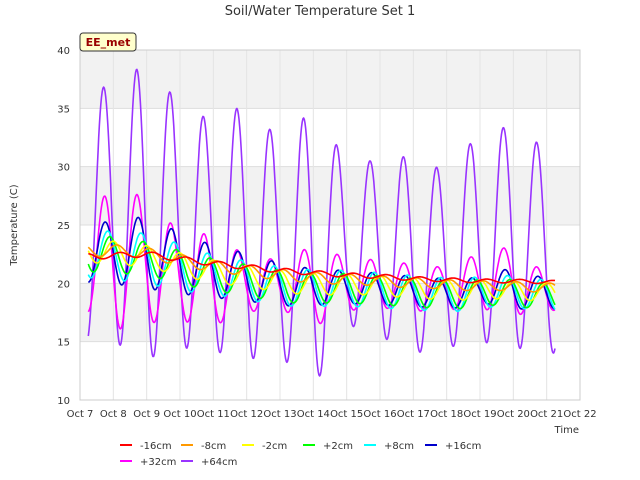 This screenshot has height=480, width=640. I want to click on y-tick-label: 30, so click(63, 168).